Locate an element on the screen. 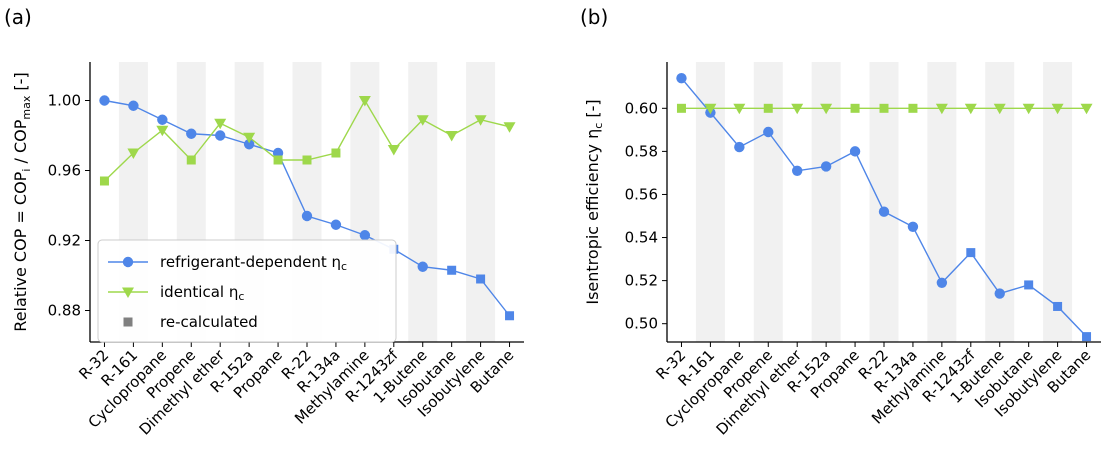 The height and width of the screenshot is (467, 1115). y-tick-label: 0.60 is located at coordinates (641, 108).